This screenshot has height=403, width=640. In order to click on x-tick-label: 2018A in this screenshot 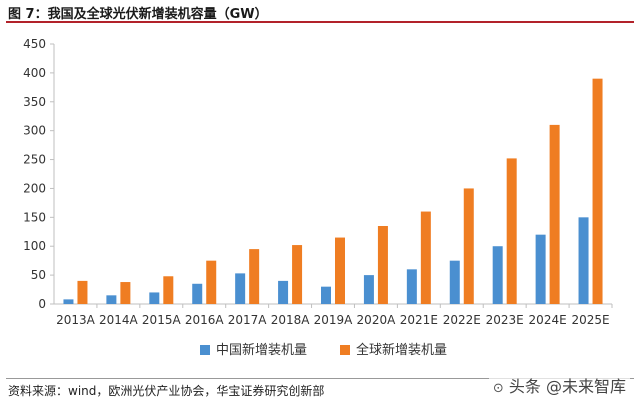, I will do `click(291, 320)`.